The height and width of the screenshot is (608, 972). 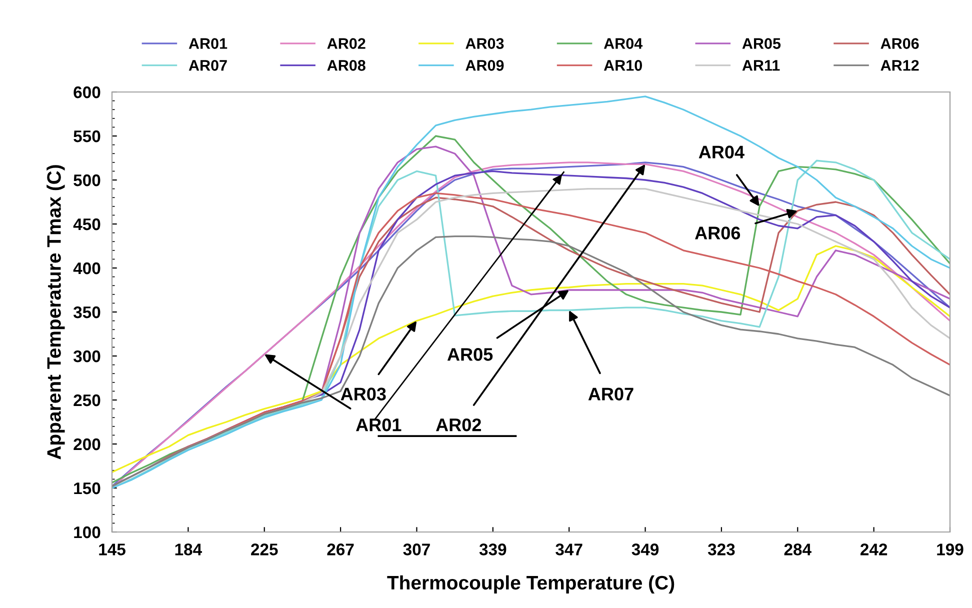 I want to click on legend-label: AR03, so click(x=485, y=43).